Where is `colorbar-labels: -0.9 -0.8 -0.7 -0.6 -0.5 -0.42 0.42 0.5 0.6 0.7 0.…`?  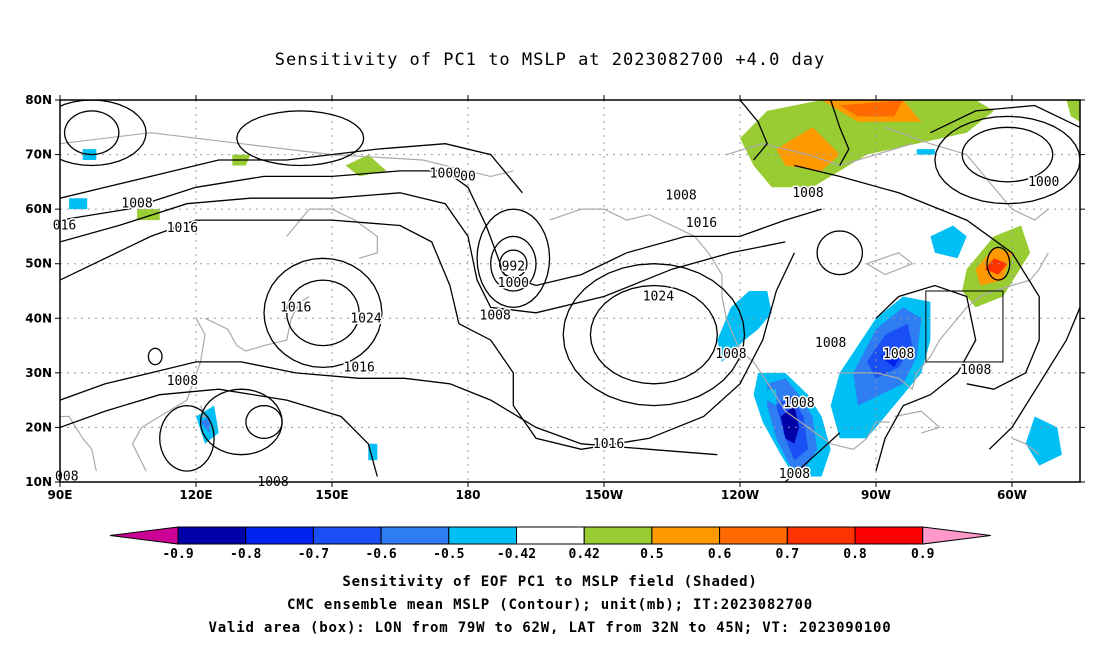 colorbar-labels: -0.9 -0.8 -0.7 -0.6 -0.5 -0.42 0.42 0.5 0.6 0.7 0.… is located at coordinates (548, 554).